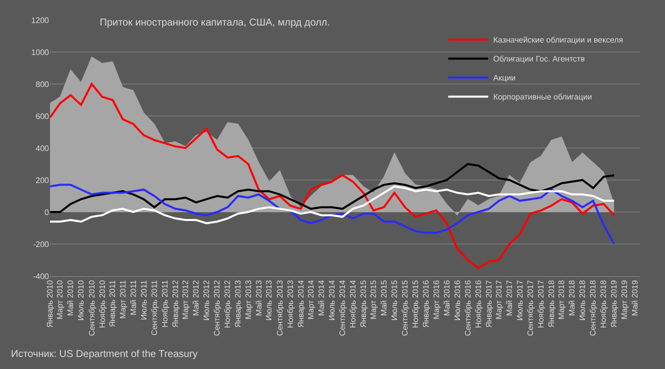  Describe the element at coordinates (363, 304) in the screenshot. I see `x-tick-label: Январь 2015` at that location.